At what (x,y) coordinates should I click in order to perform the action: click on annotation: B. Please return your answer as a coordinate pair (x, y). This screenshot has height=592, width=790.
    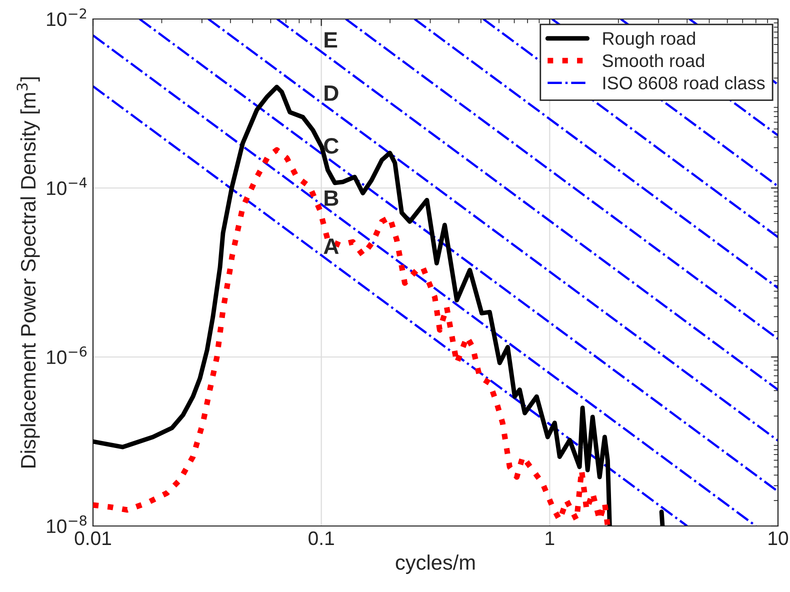
    Looking at the image, I should click on (331, 198).